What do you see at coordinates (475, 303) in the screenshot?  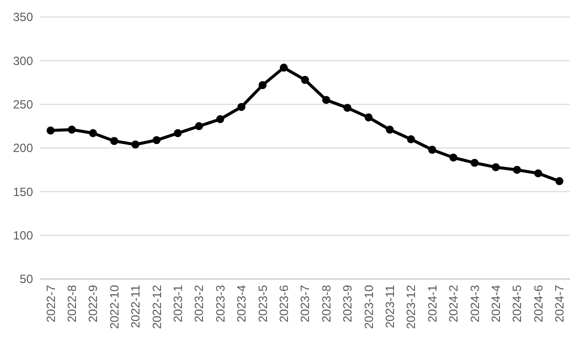 I see `x-tick-label: 2024-3` at bounding box center [475, 303].